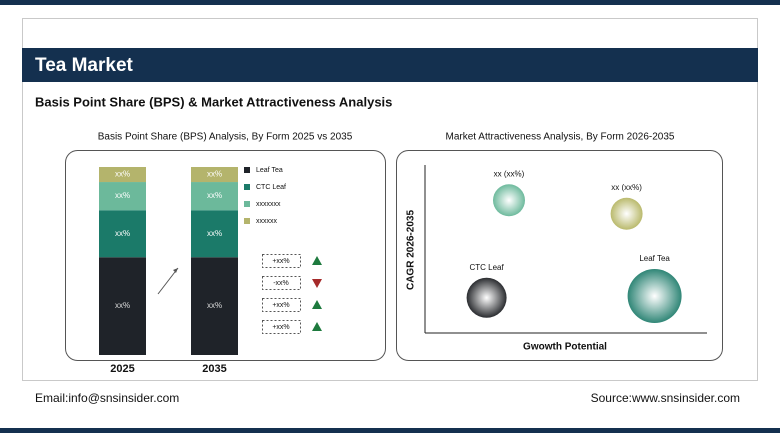 The width and height of the screenshot is (780, 433). What do you see at coordinates (390, 430) in the screenshot?
I see `bottom-bar` at bounding box center [390, 430].